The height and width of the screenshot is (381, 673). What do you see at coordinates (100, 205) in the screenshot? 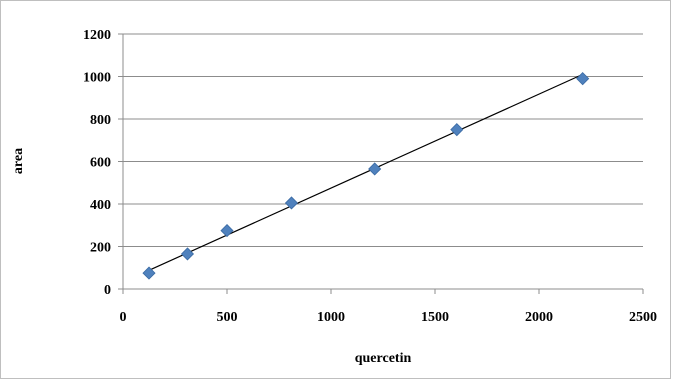
I see `y-tick-label-400: 400` at bounding box center [100, 205].